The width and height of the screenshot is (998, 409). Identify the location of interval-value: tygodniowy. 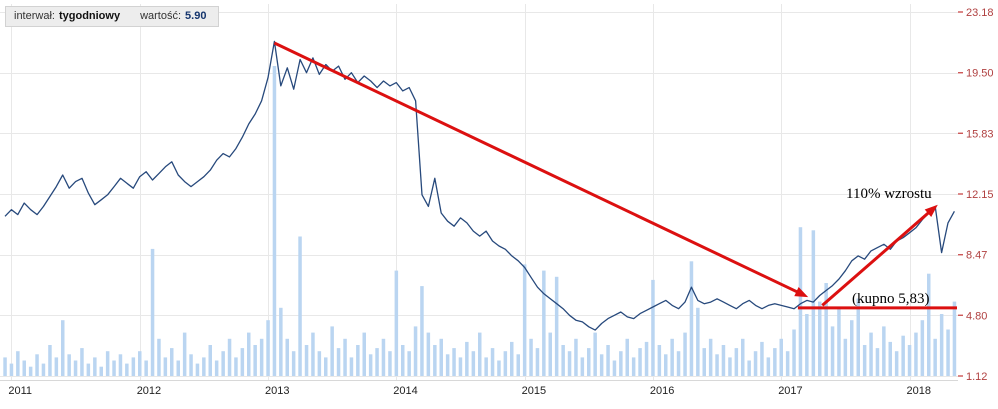
(89, 16).